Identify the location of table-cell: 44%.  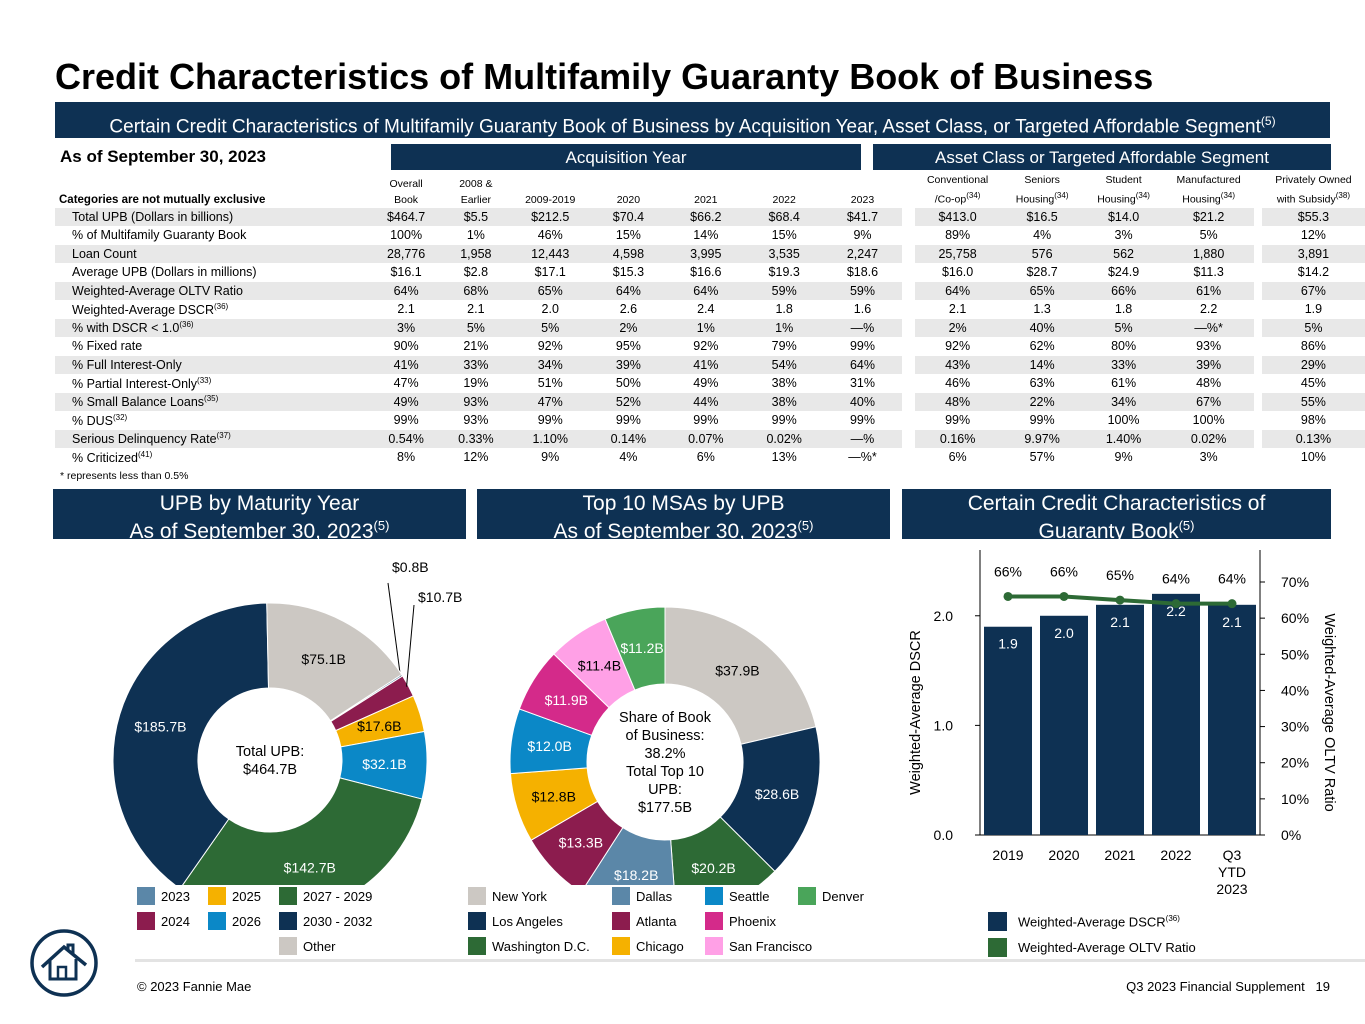
(705, 401).